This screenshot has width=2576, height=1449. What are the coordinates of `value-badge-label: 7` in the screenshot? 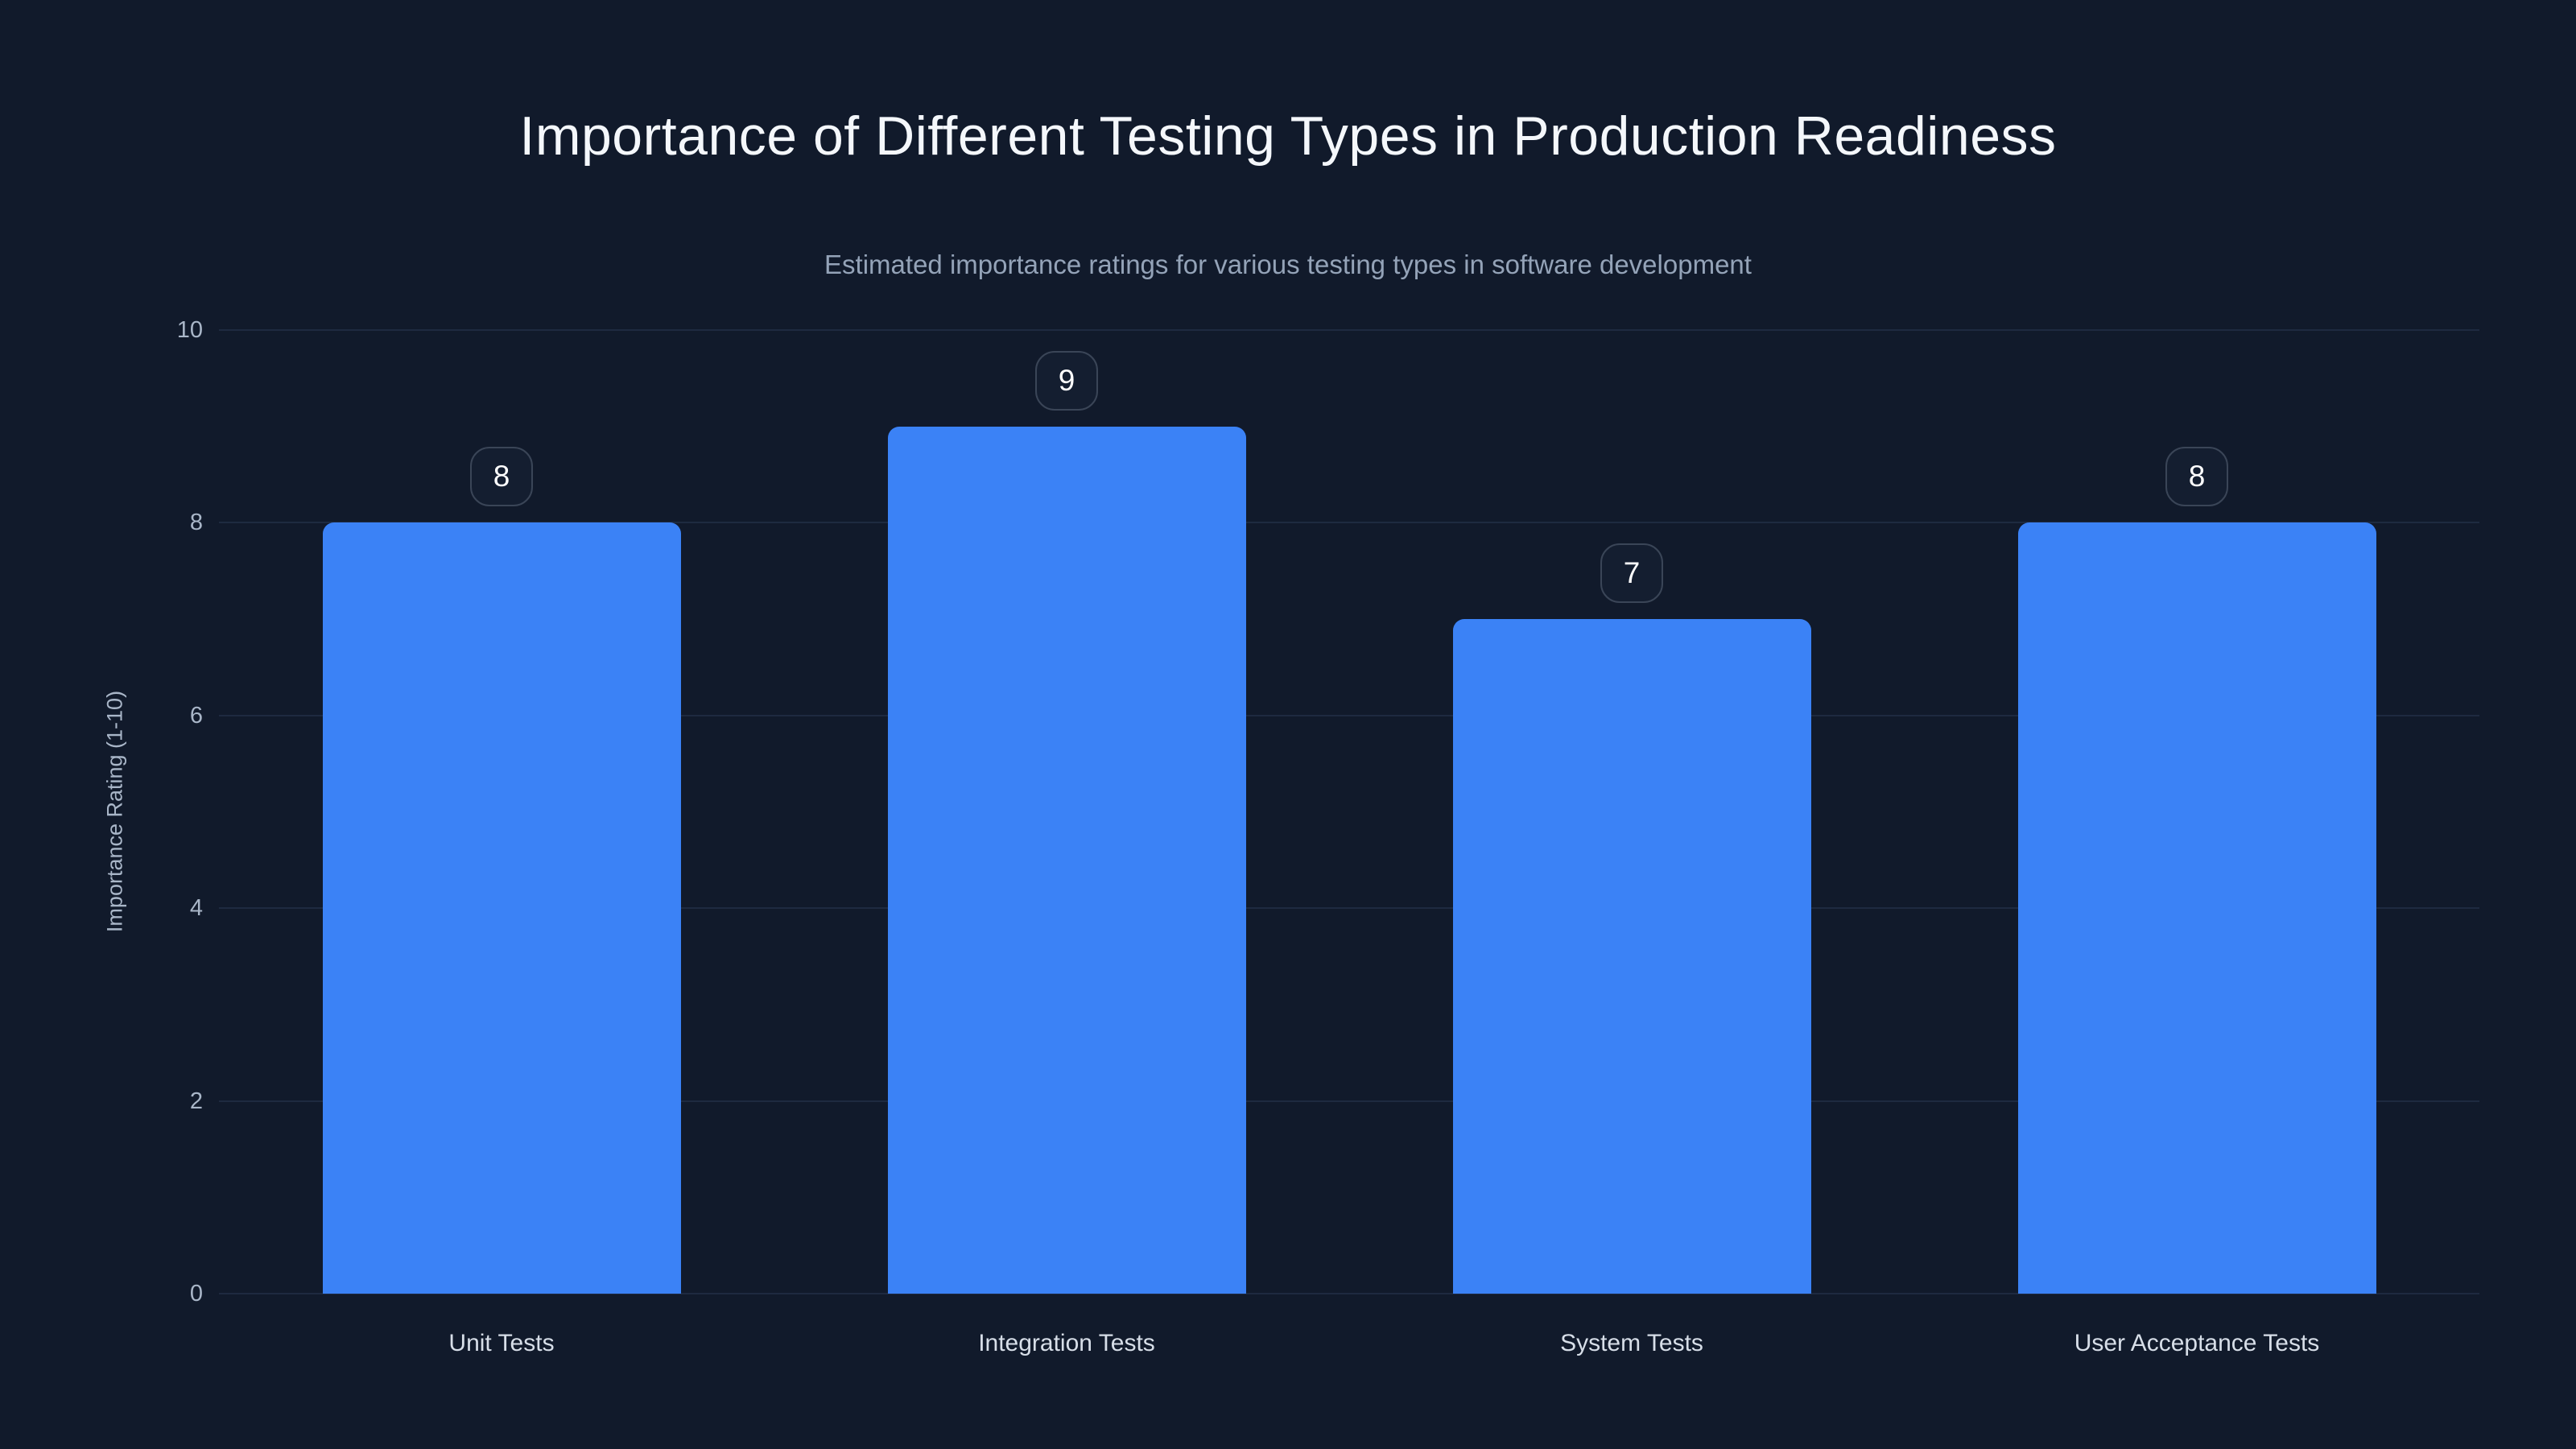 It's located at (1632, 573).